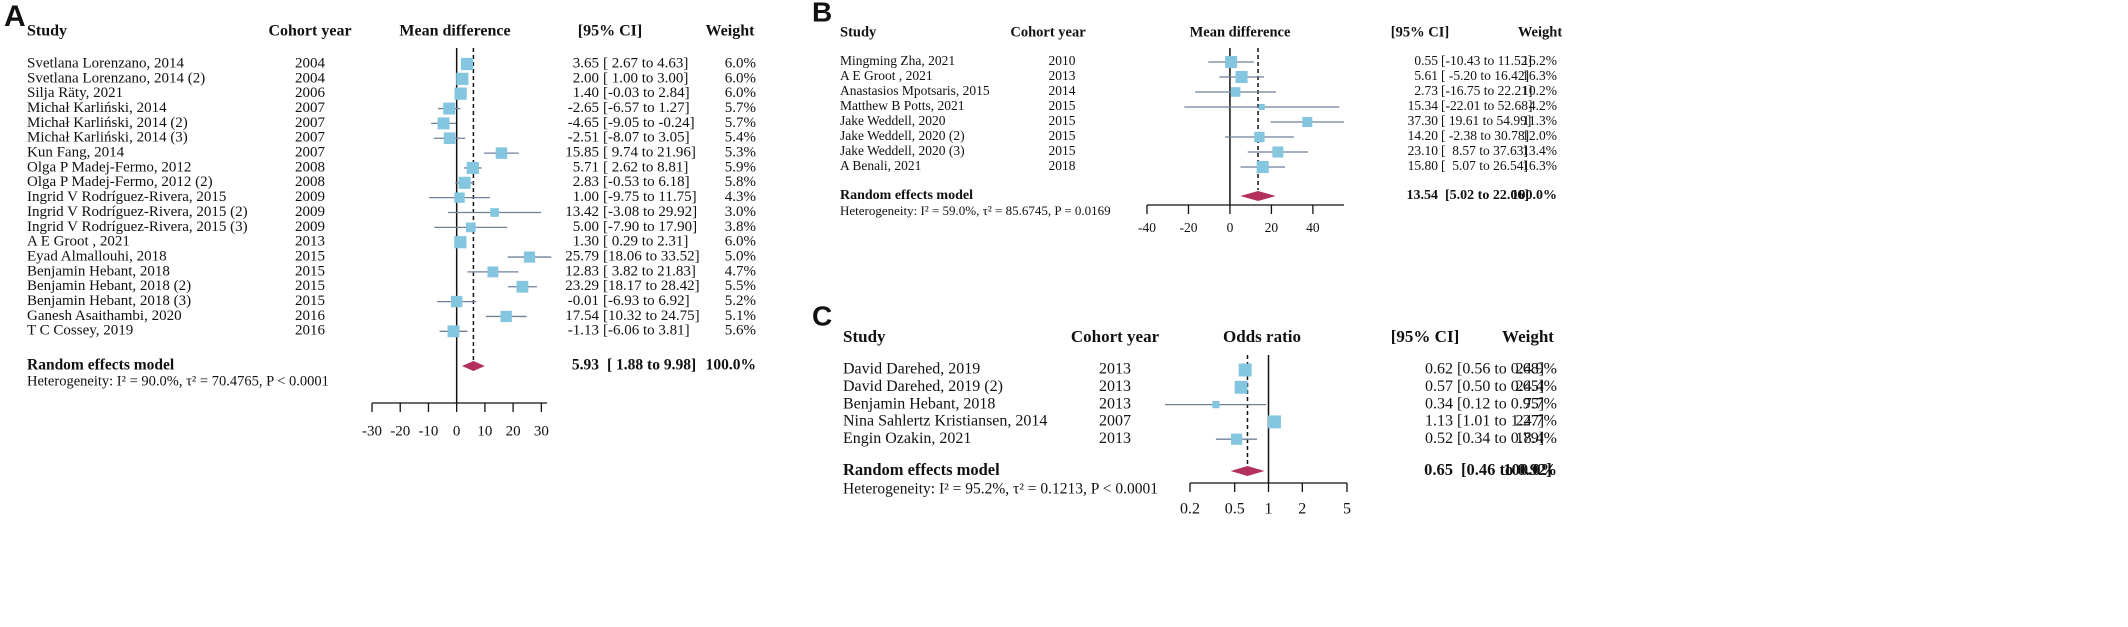 This screenshot has height=627, width=2128. I want to click on study-name: Ingrid V Rodríguez-Rivera, 2015, so click(126, 197).